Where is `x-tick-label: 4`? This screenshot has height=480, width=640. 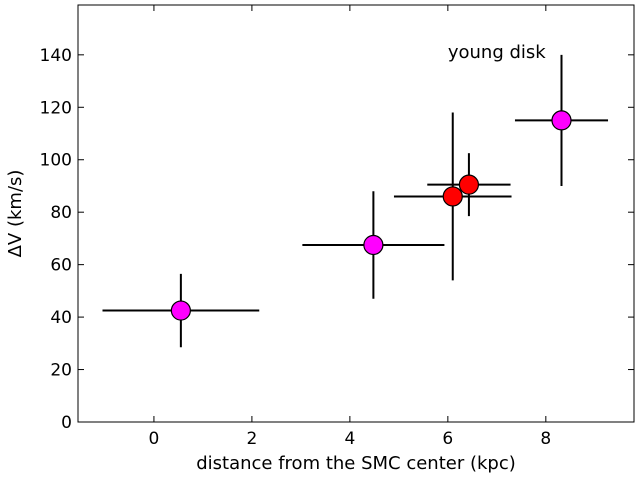
x-tick-label: 4 is located at coordinates (349, 439).